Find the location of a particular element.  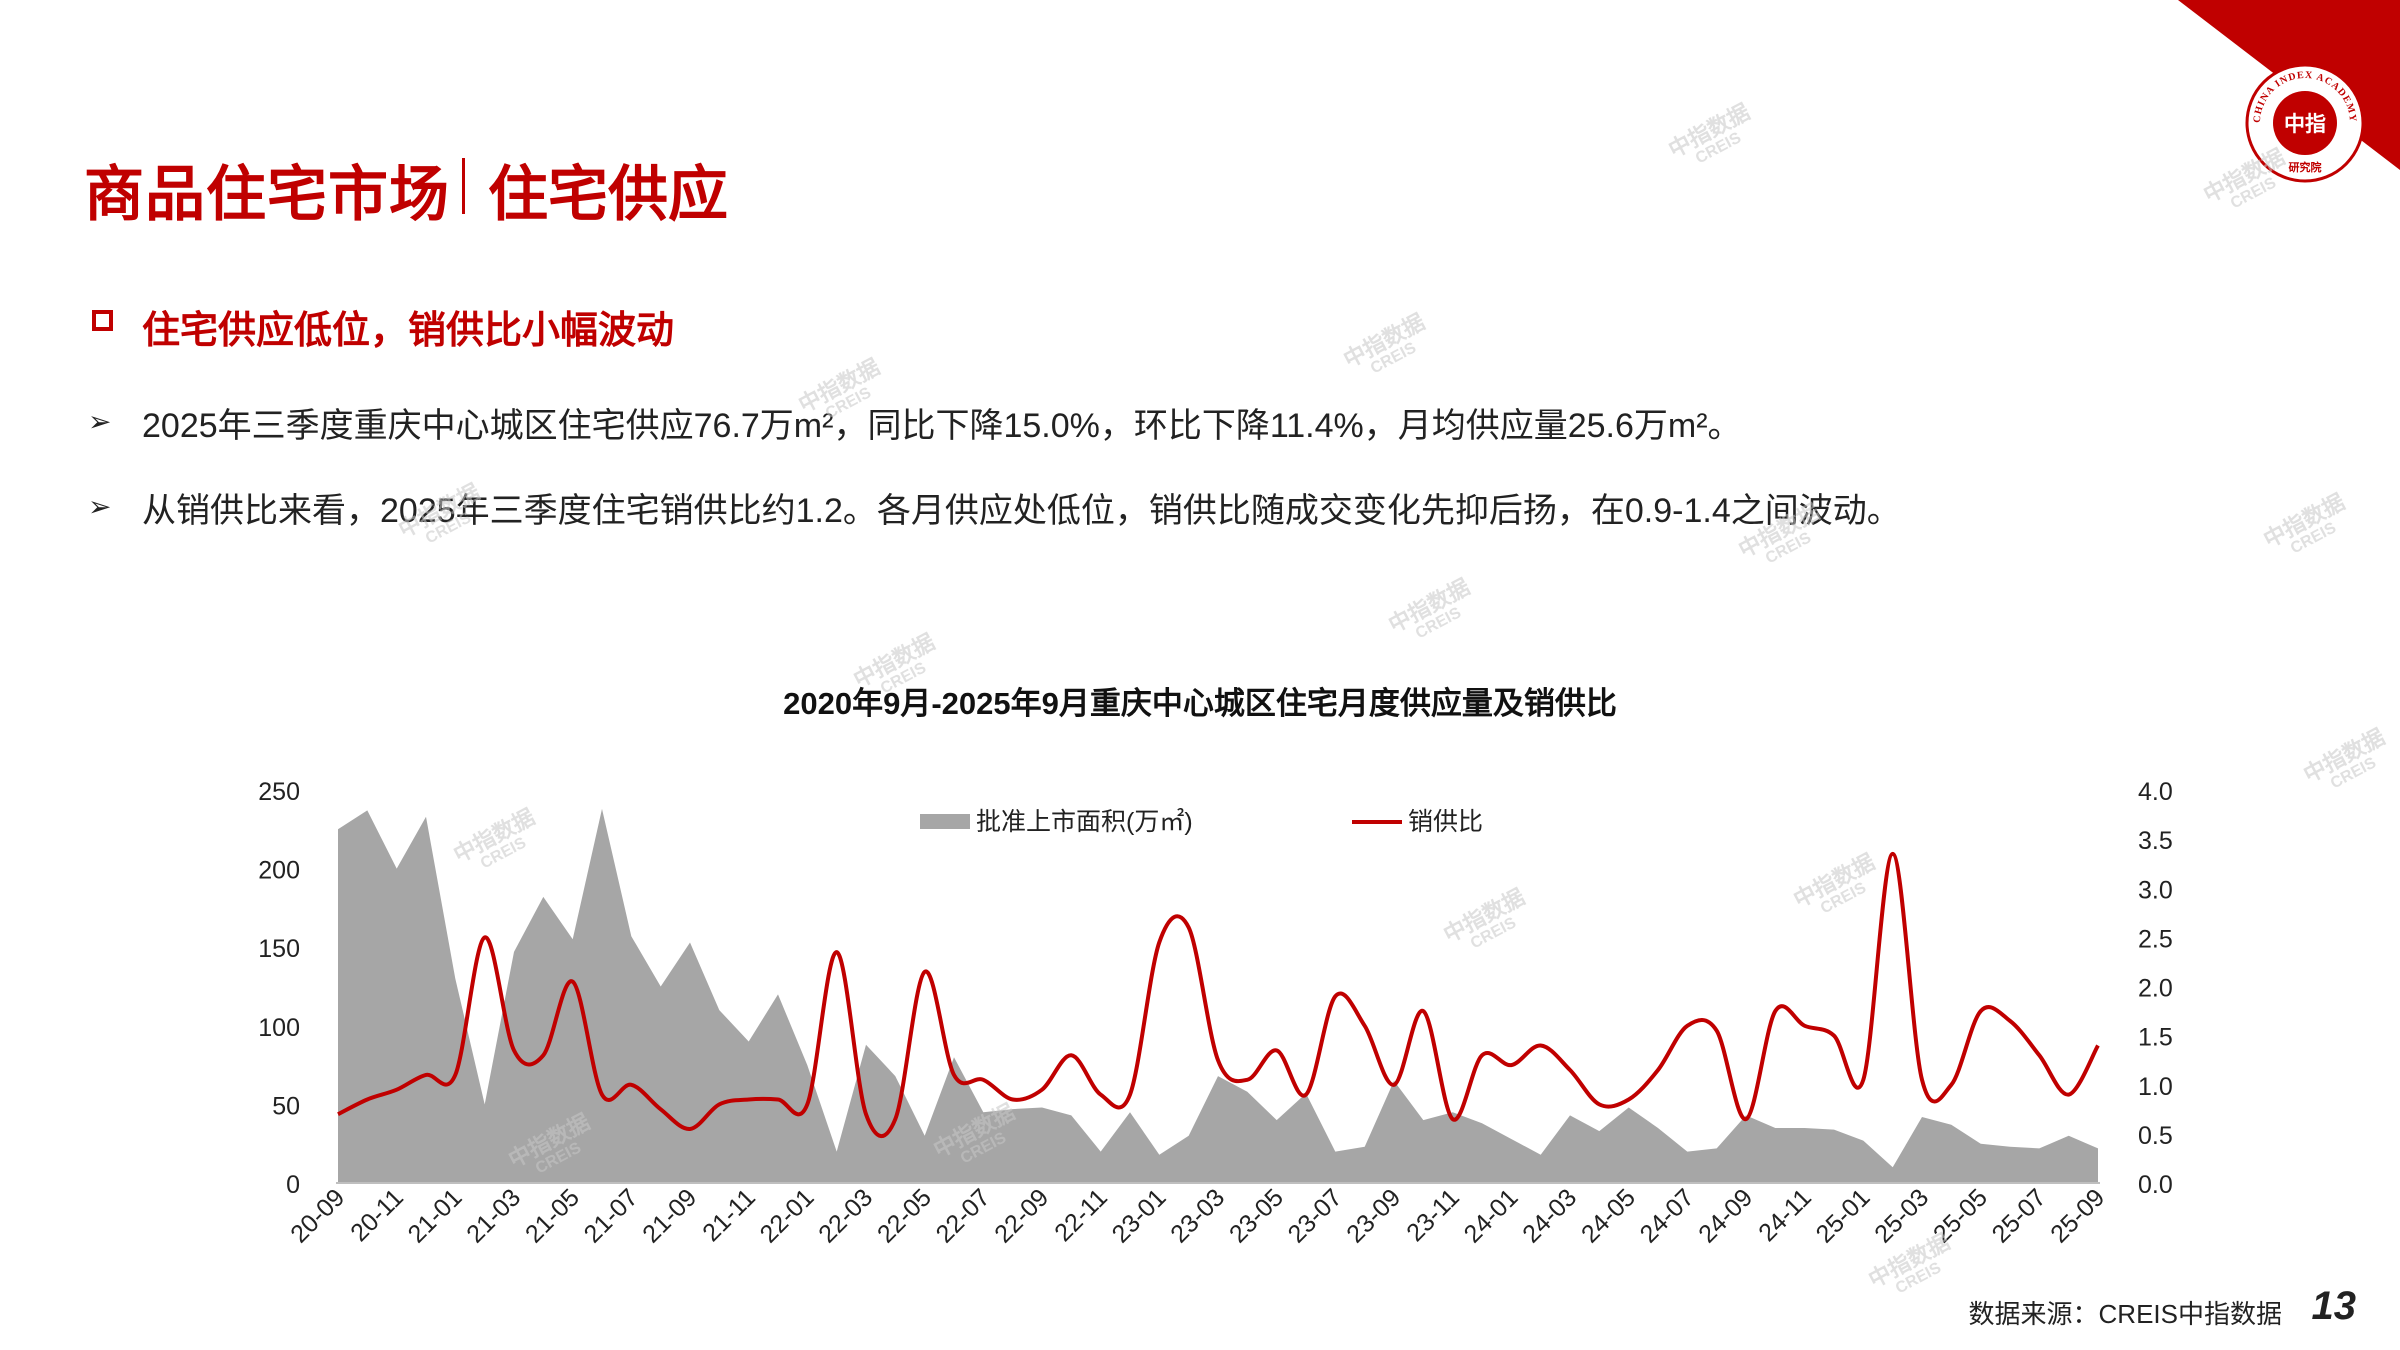

x-tick-label: 23-09 is located at coordinates (1373, 1215).